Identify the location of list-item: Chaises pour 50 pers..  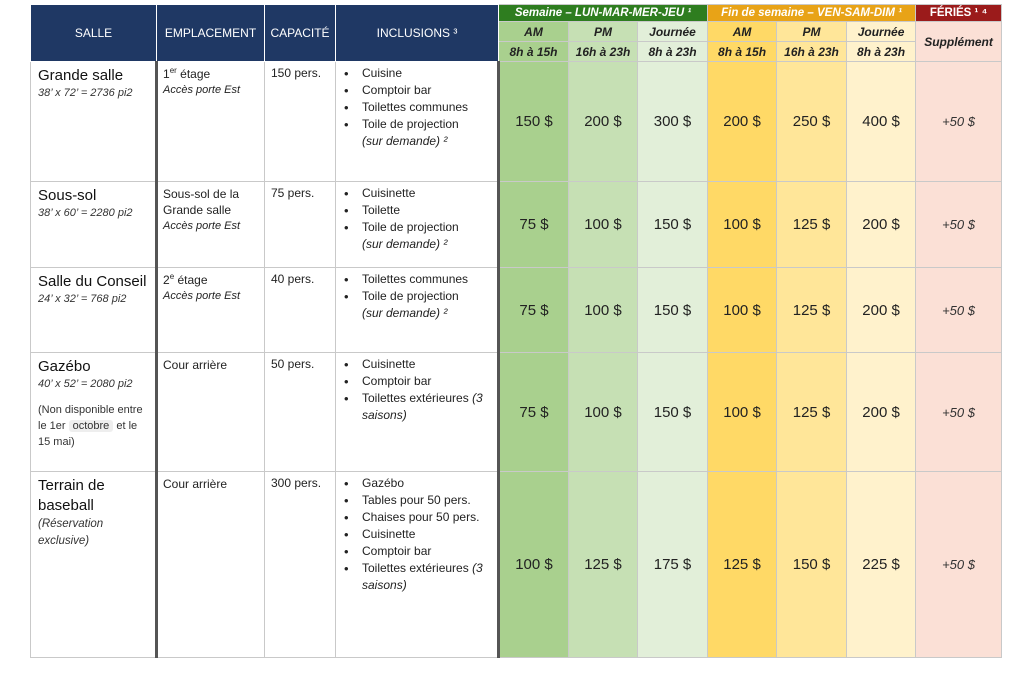
(418, 517).